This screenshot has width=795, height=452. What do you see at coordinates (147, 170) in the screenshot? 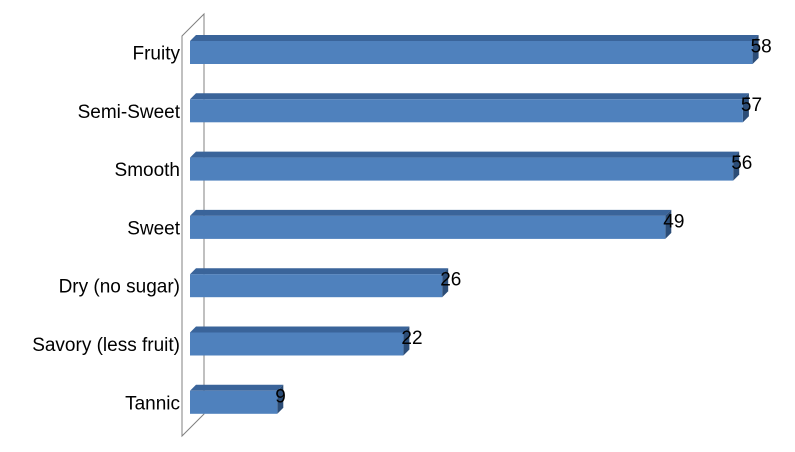
I see `category-label: Smooth` at bounding box center [147, 170].